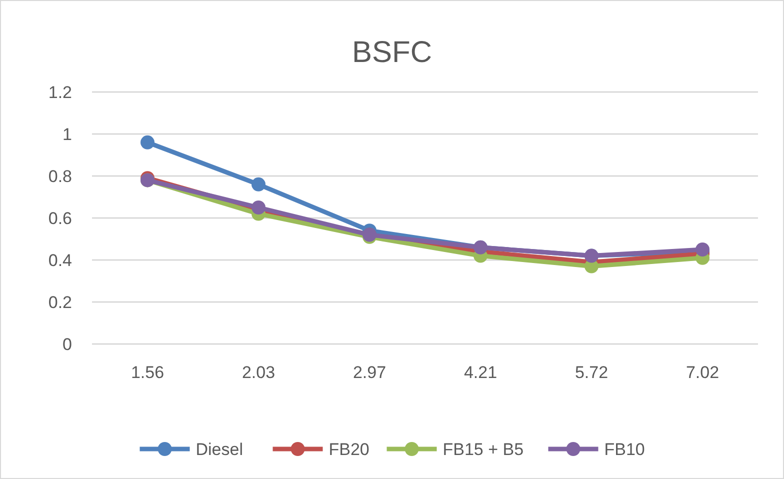 This screenshot has height=479, width=784. Describe the element at coordinates (591, 372) in the screenshot. I see `x-tick-label: 5.72` at that location.